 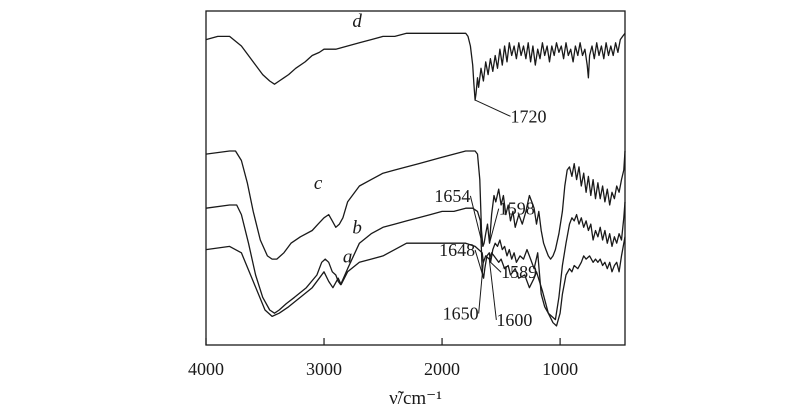 What do you see at coordinates (318, 183) in the screenshot?
I see `curve-label-c: c` at bounding box center [318, 183].